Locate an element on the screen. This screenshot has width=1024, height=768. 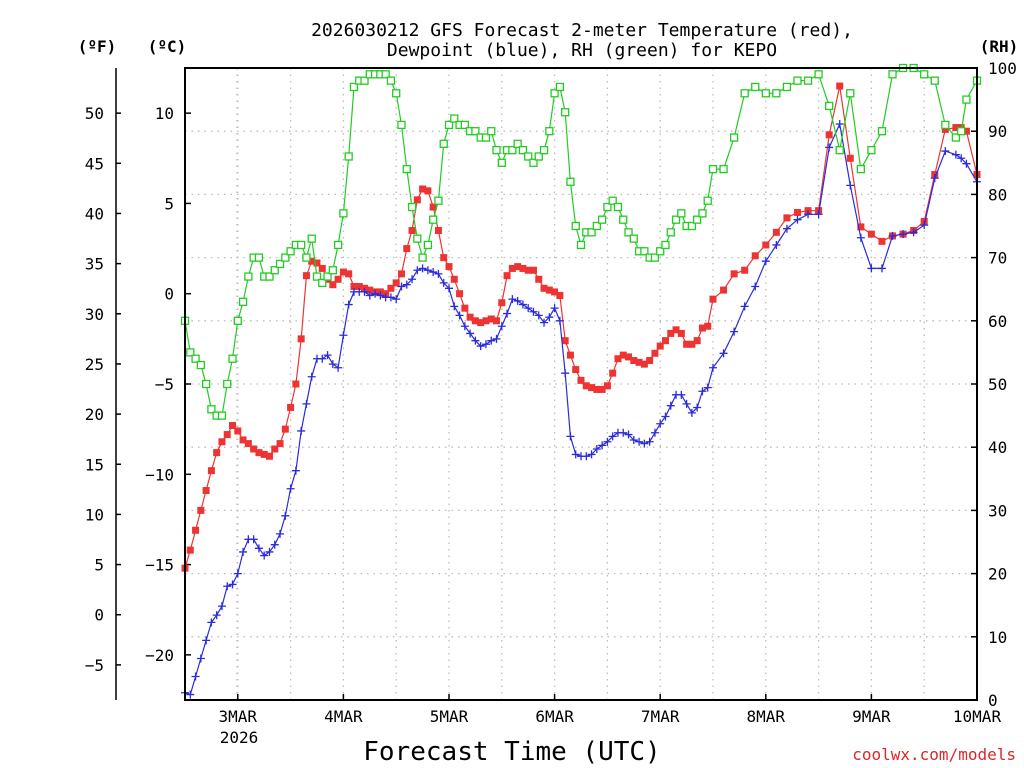
x-tick-label: 10MAR is located at coordinates (977, 716).